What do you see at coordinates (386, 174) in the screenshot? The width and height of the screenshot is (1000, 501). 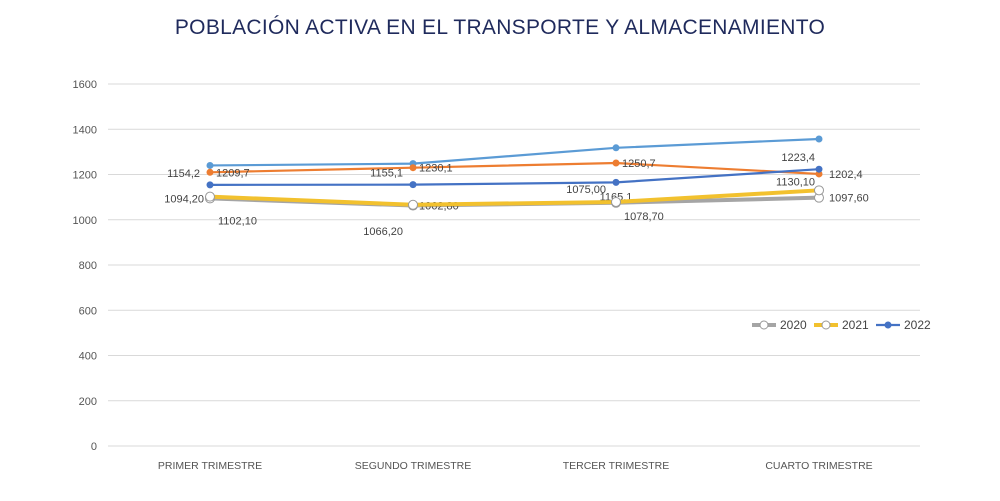 I see `data-label: 1155,1` at bounding box center [386, 174].